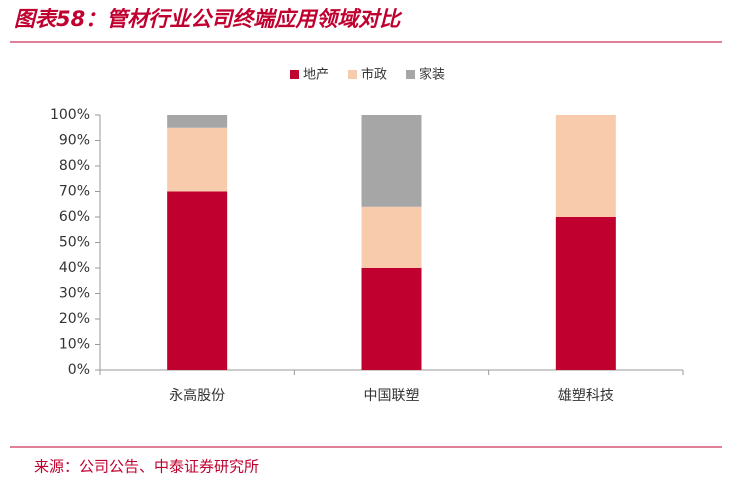 Image resolution: width=736 pixels, height=504 pixels. I want to click on y-tick-label: 100%, so click(70, 115).